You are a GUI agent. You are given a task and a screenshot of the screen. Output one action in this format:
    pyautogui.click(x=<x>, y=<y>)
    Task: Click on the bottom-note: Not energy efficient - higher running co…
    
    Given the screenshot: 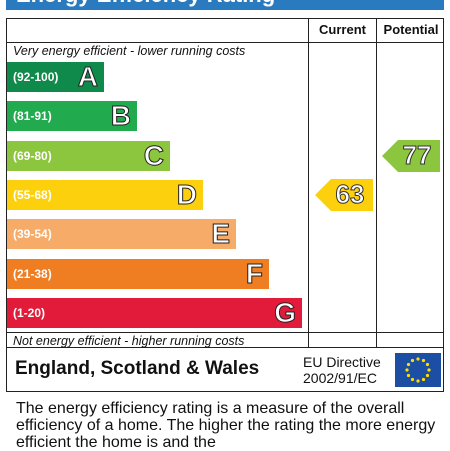 What is the action you would take?
    pyautogui.click(x=129, y=341)
    